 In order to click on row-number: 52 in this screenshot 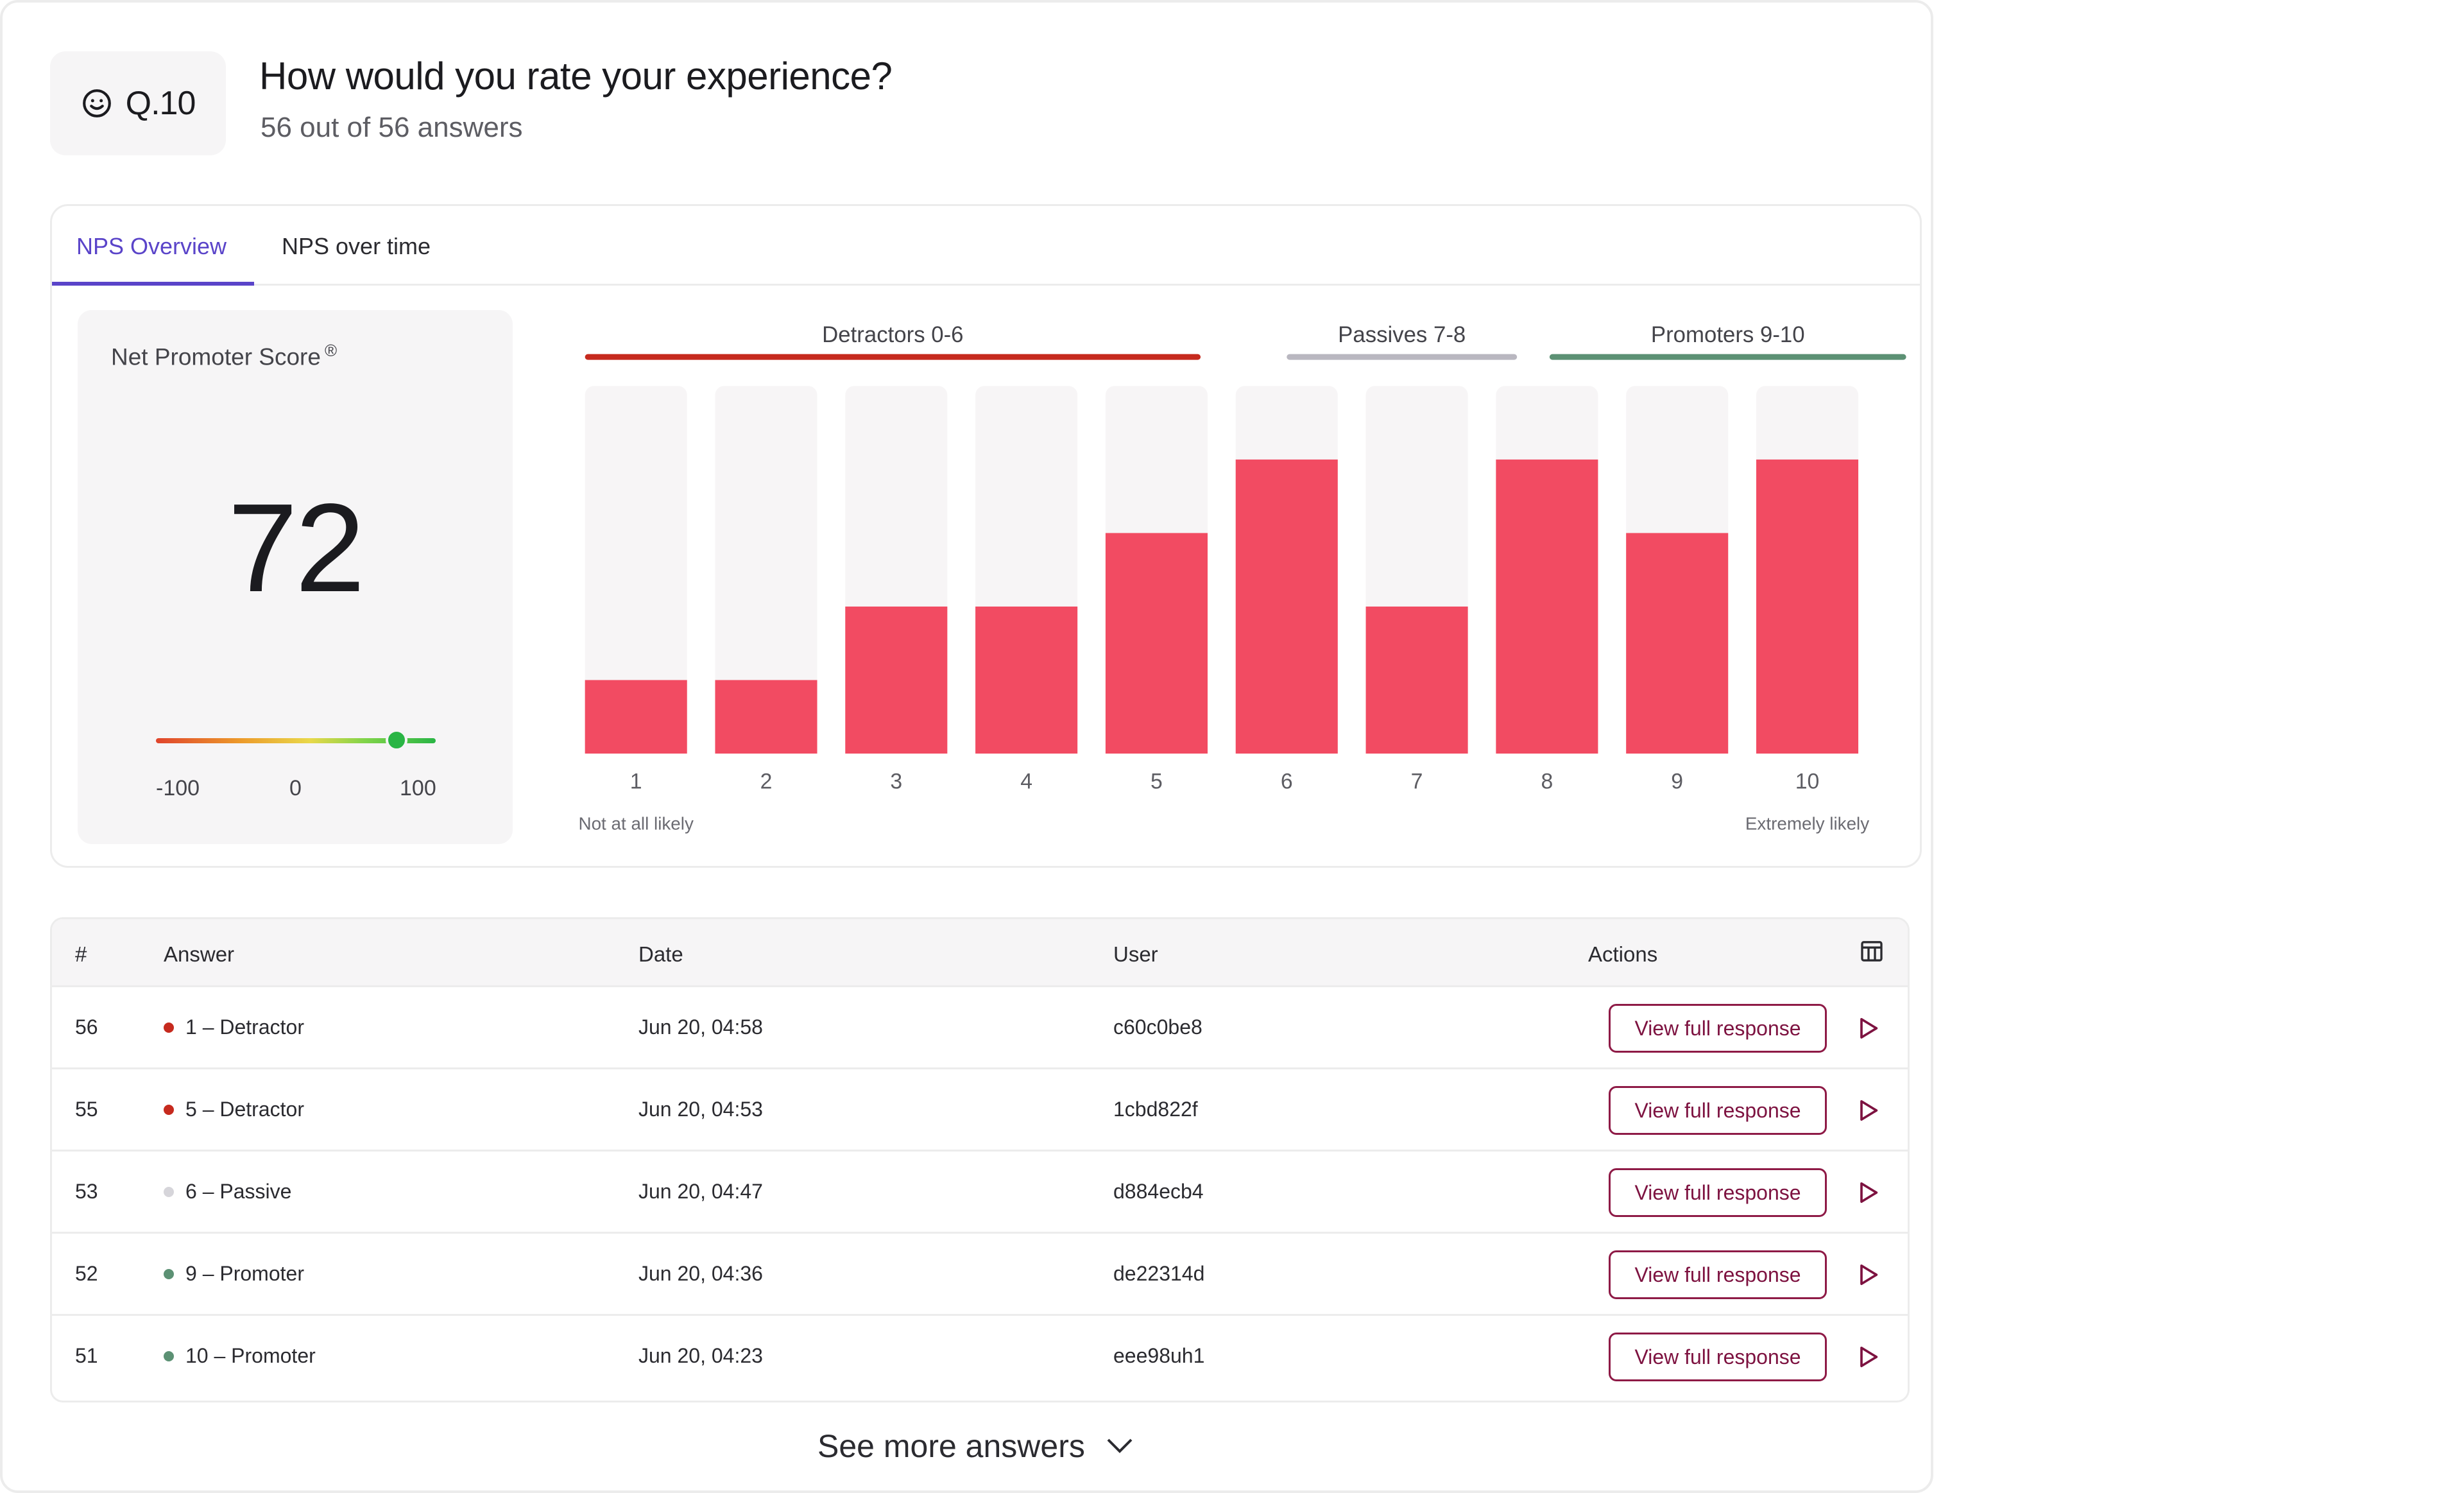, I will do `click(87, 1273)`.